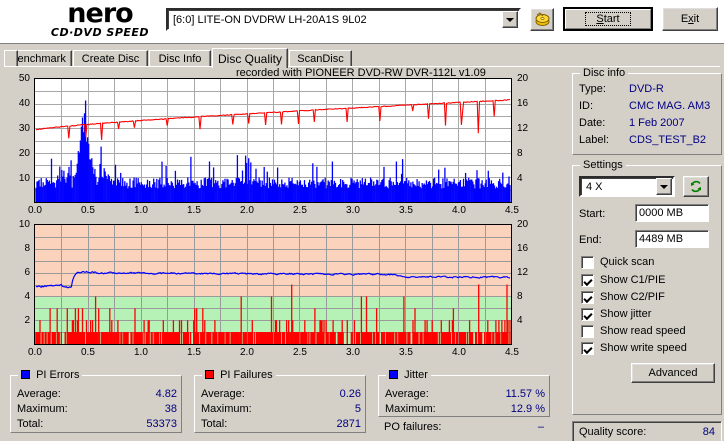 The image size is (724, 441). I want to click on exit-button: Exit, so click(690, 19).